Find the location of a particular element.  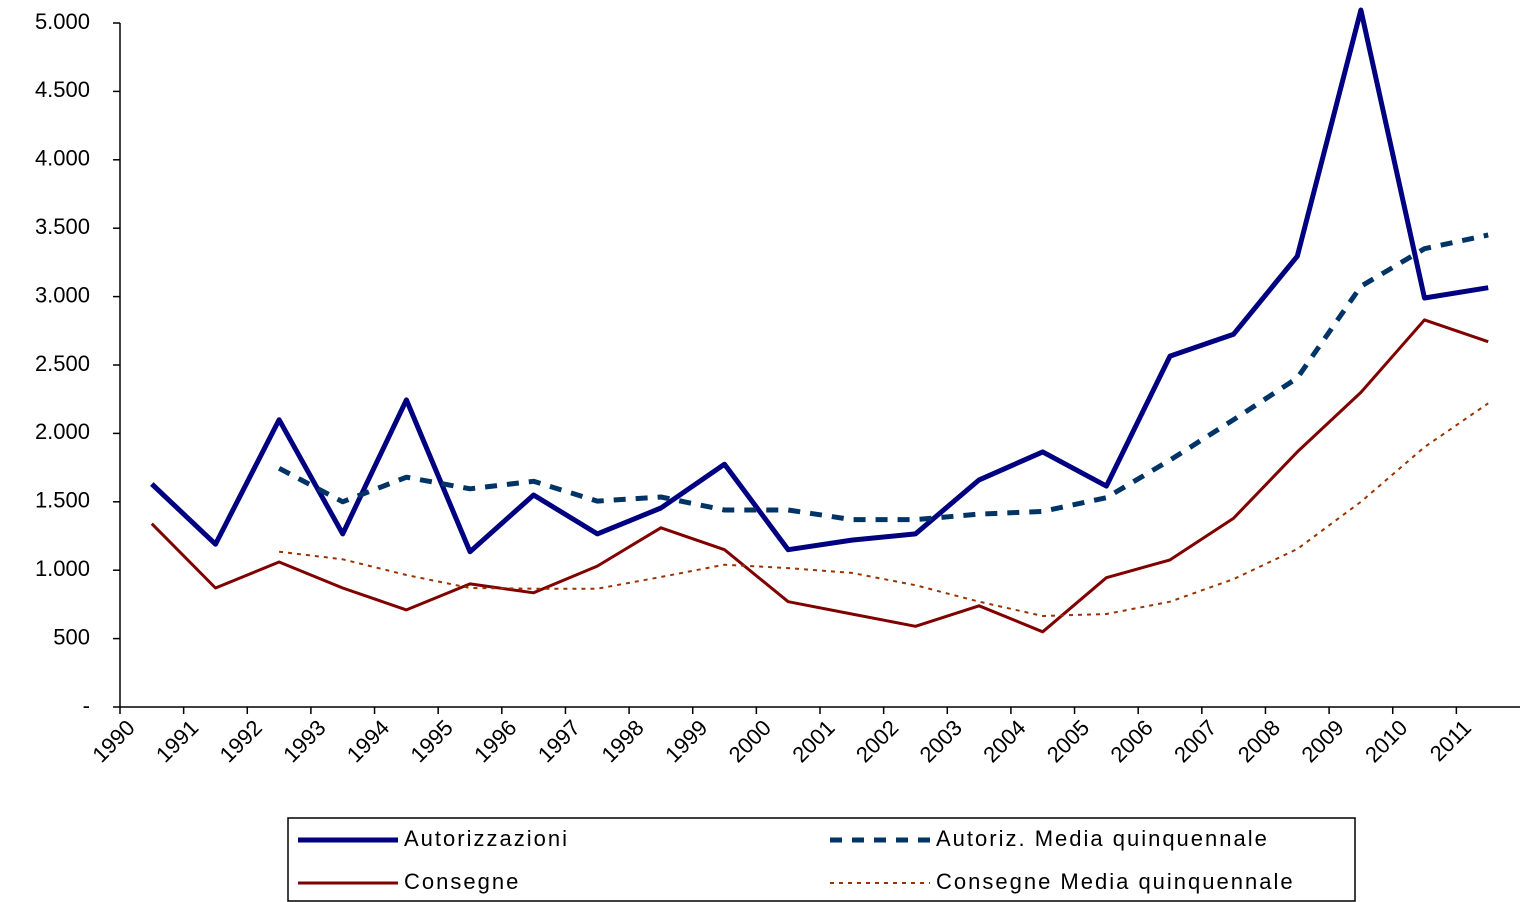

x-tick-label: 1998 is located at coordinates (622, 741).